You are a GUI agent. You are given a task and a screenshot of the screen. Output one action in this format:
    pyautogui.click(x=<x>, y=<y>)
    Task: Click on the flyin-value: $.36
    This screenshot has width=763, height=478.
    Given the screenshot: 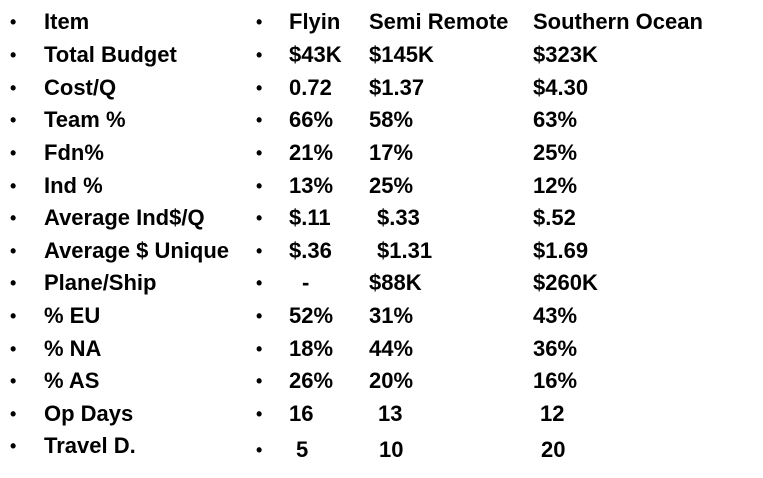 What is the action you would take?
    pyautogui.click(x=310, y=250)
    